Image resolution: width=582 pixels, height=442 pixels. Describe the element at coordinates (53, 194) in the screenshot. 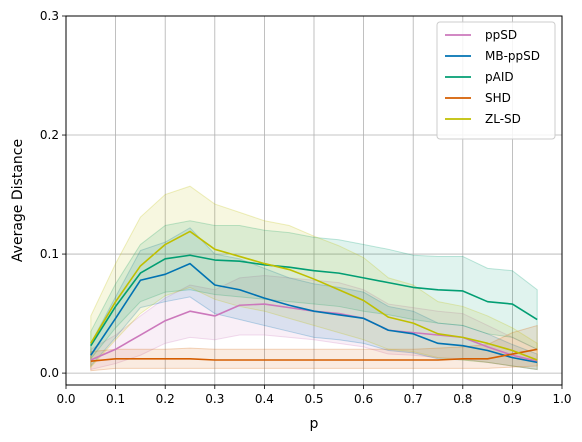

I see `y-axis-ticks: 0.0 0.1 0.2 0.3` at that location.